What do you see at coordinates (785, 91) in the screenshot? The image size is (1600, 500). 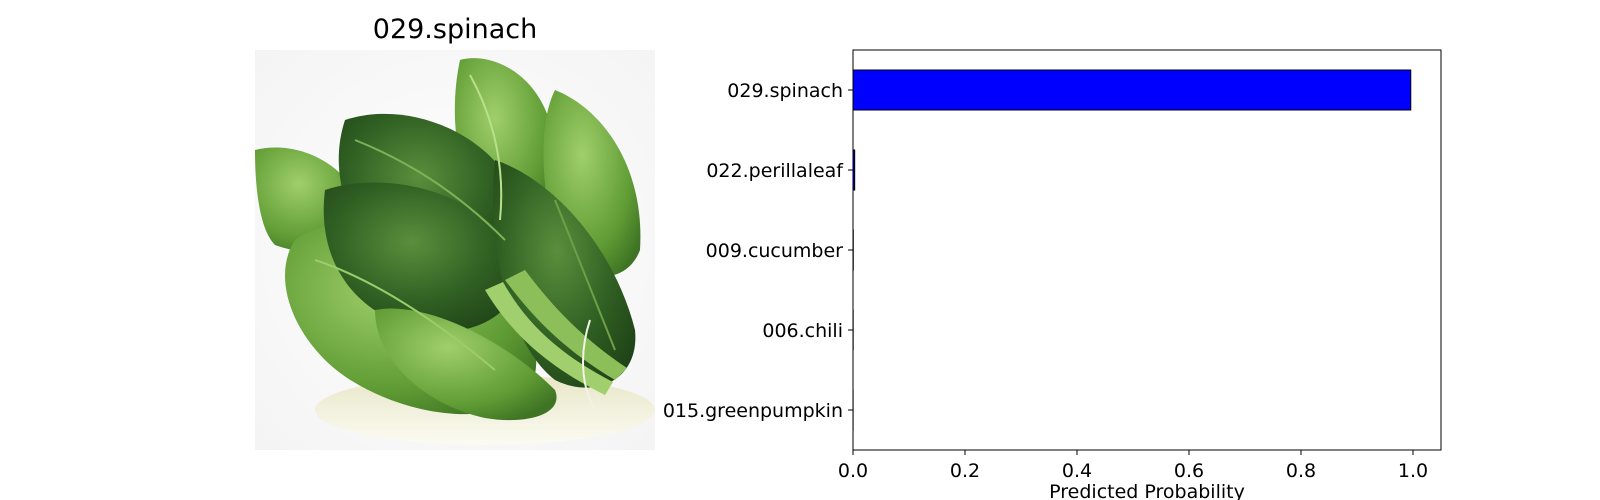 I see `y-tick-label: 029.spinach` at bounding box center [785, 91].